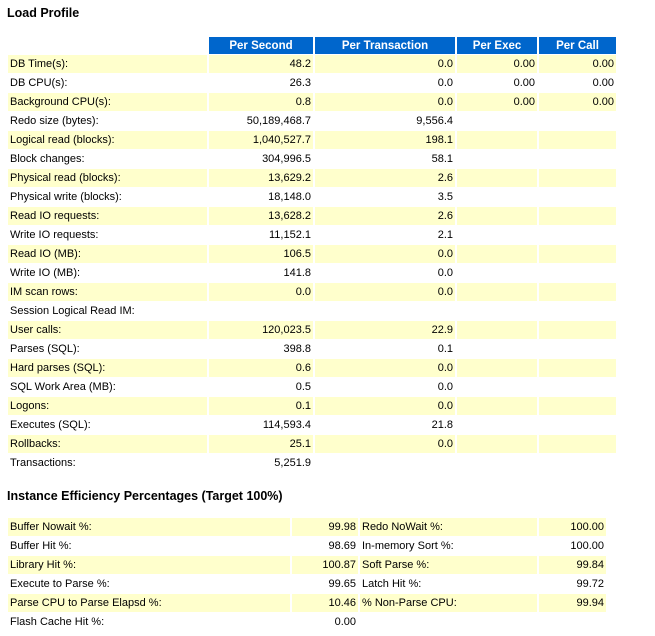 Image resolution: width=655 pixels, height=636 pixels. I want to click on cell-value: 398.8, so click(261, 349).